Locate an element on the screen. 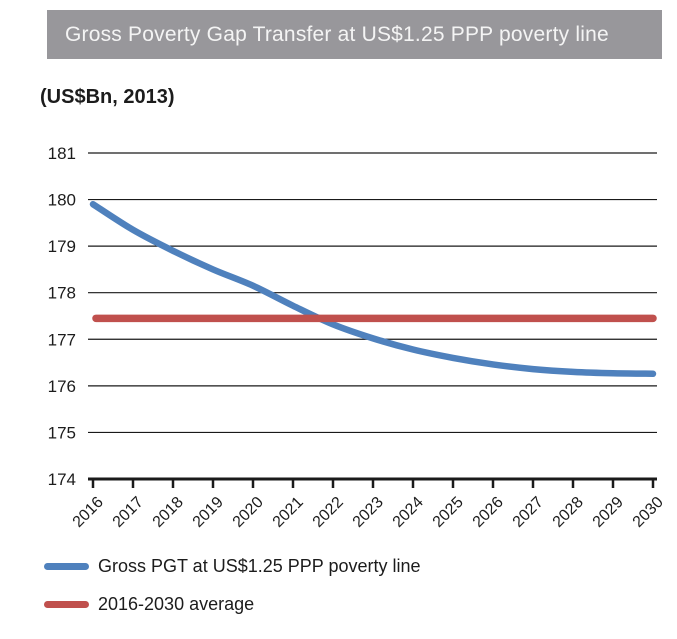 This screenshot has width=677, height=639. legend-item-average: 2016-2030 average is located at coordinates (232, 604).